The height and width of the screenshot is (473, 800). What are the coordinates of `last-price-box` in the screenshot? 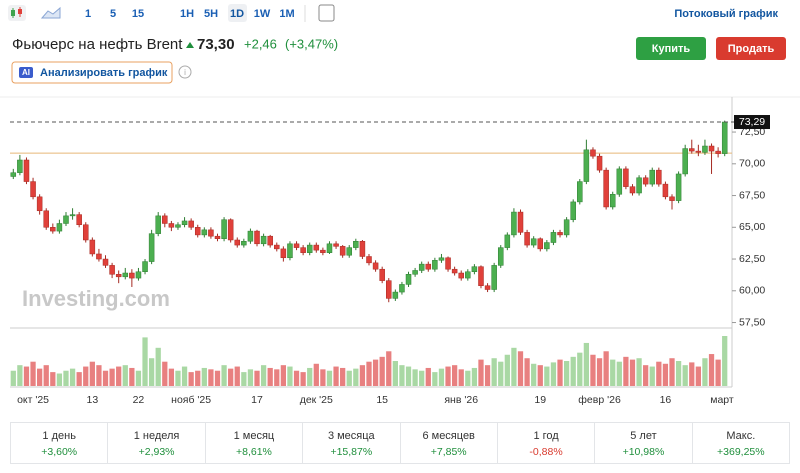 It's located at (752, 122).